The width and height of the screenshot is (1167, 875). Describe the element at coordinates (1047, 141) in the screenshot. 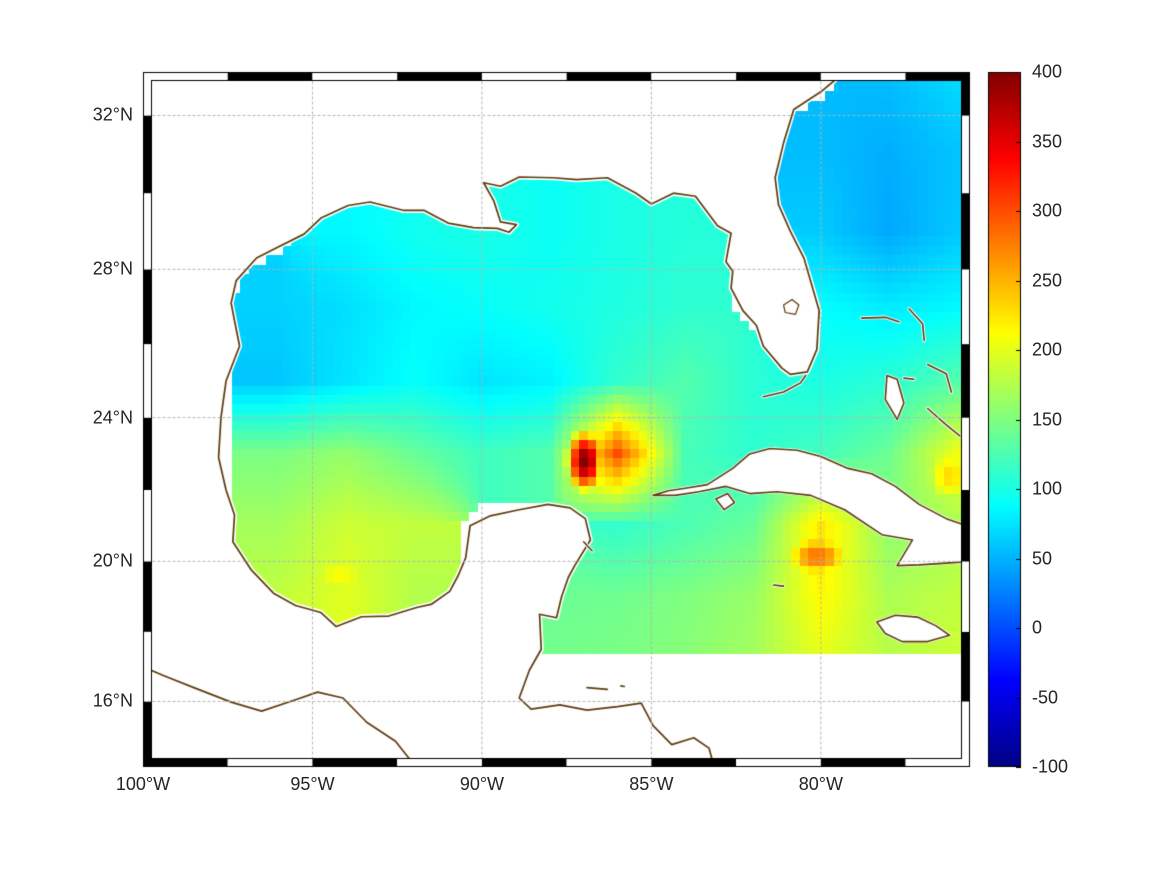

I see `colorbar-tick-label: 350` at that location.